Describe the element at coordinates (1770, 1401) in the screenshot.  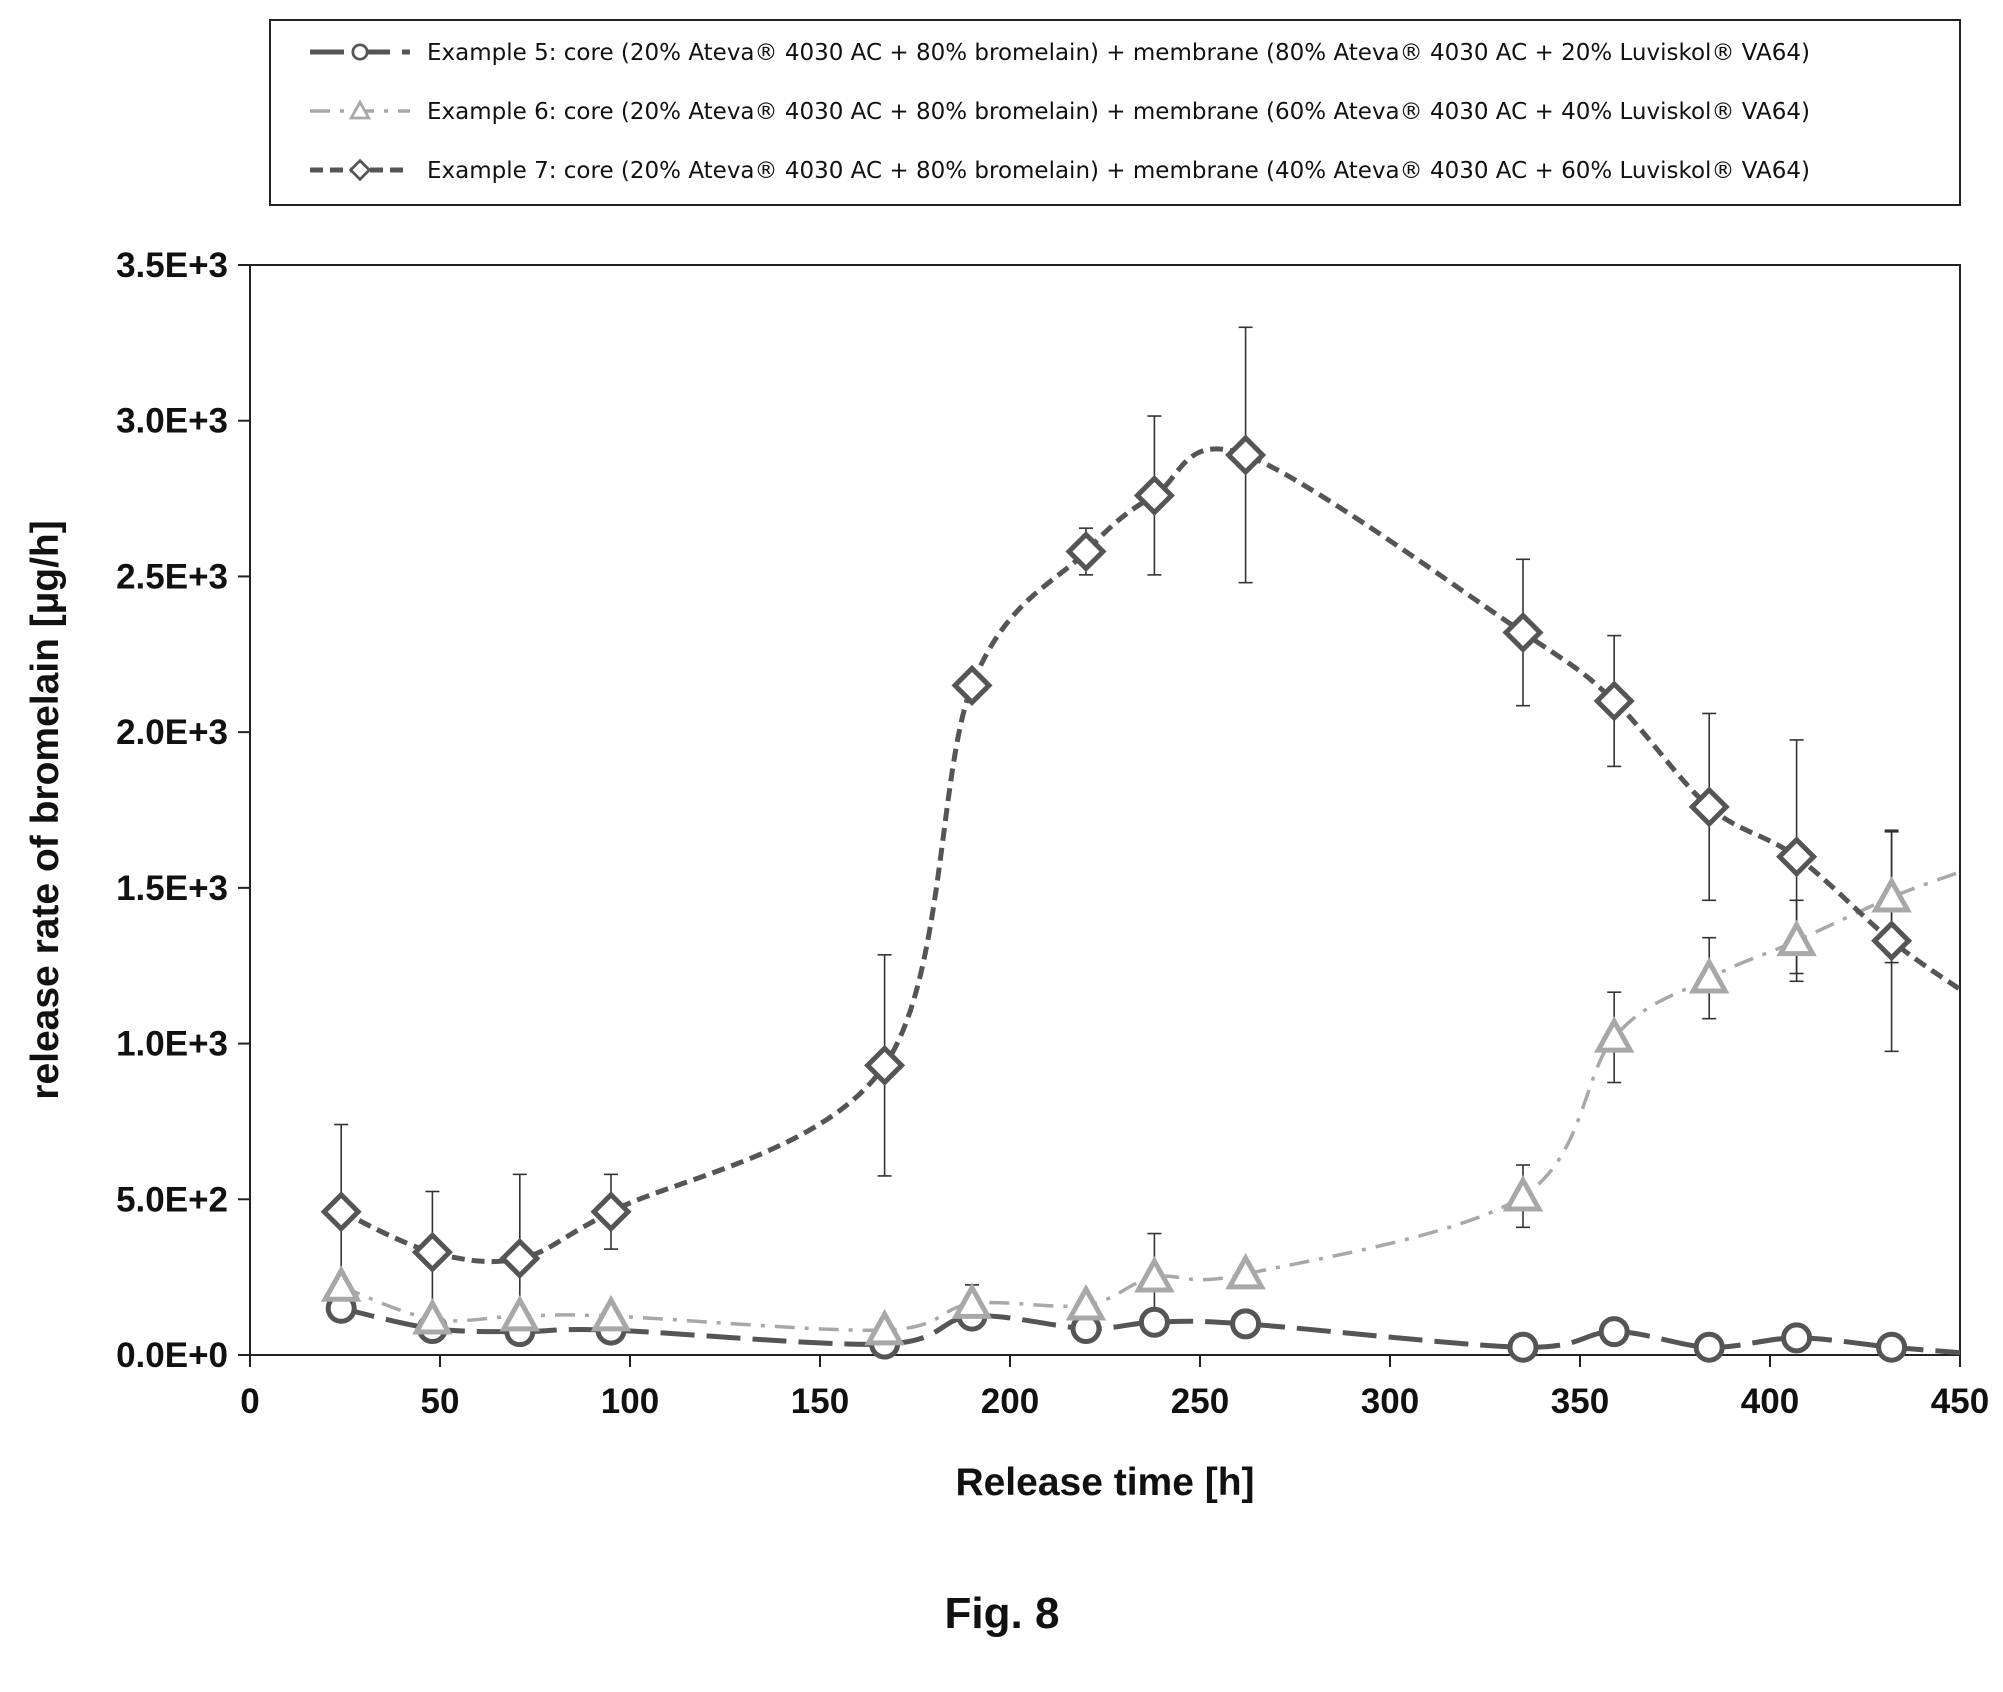
I see `x-tick-label: 400` at that location.